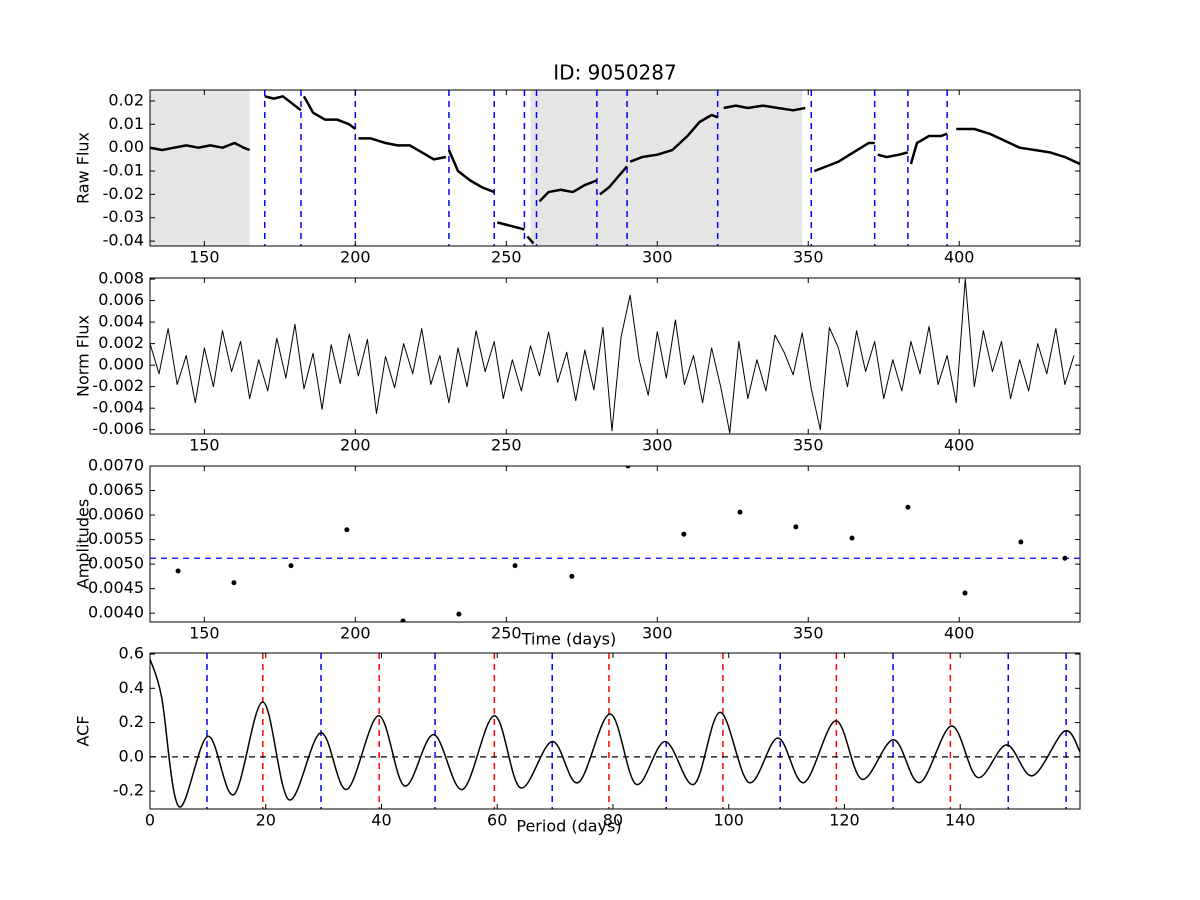  Describe the element at coordinates (118, 385) in the screenshot. I see `y-tick-label: -0.002` at that location.